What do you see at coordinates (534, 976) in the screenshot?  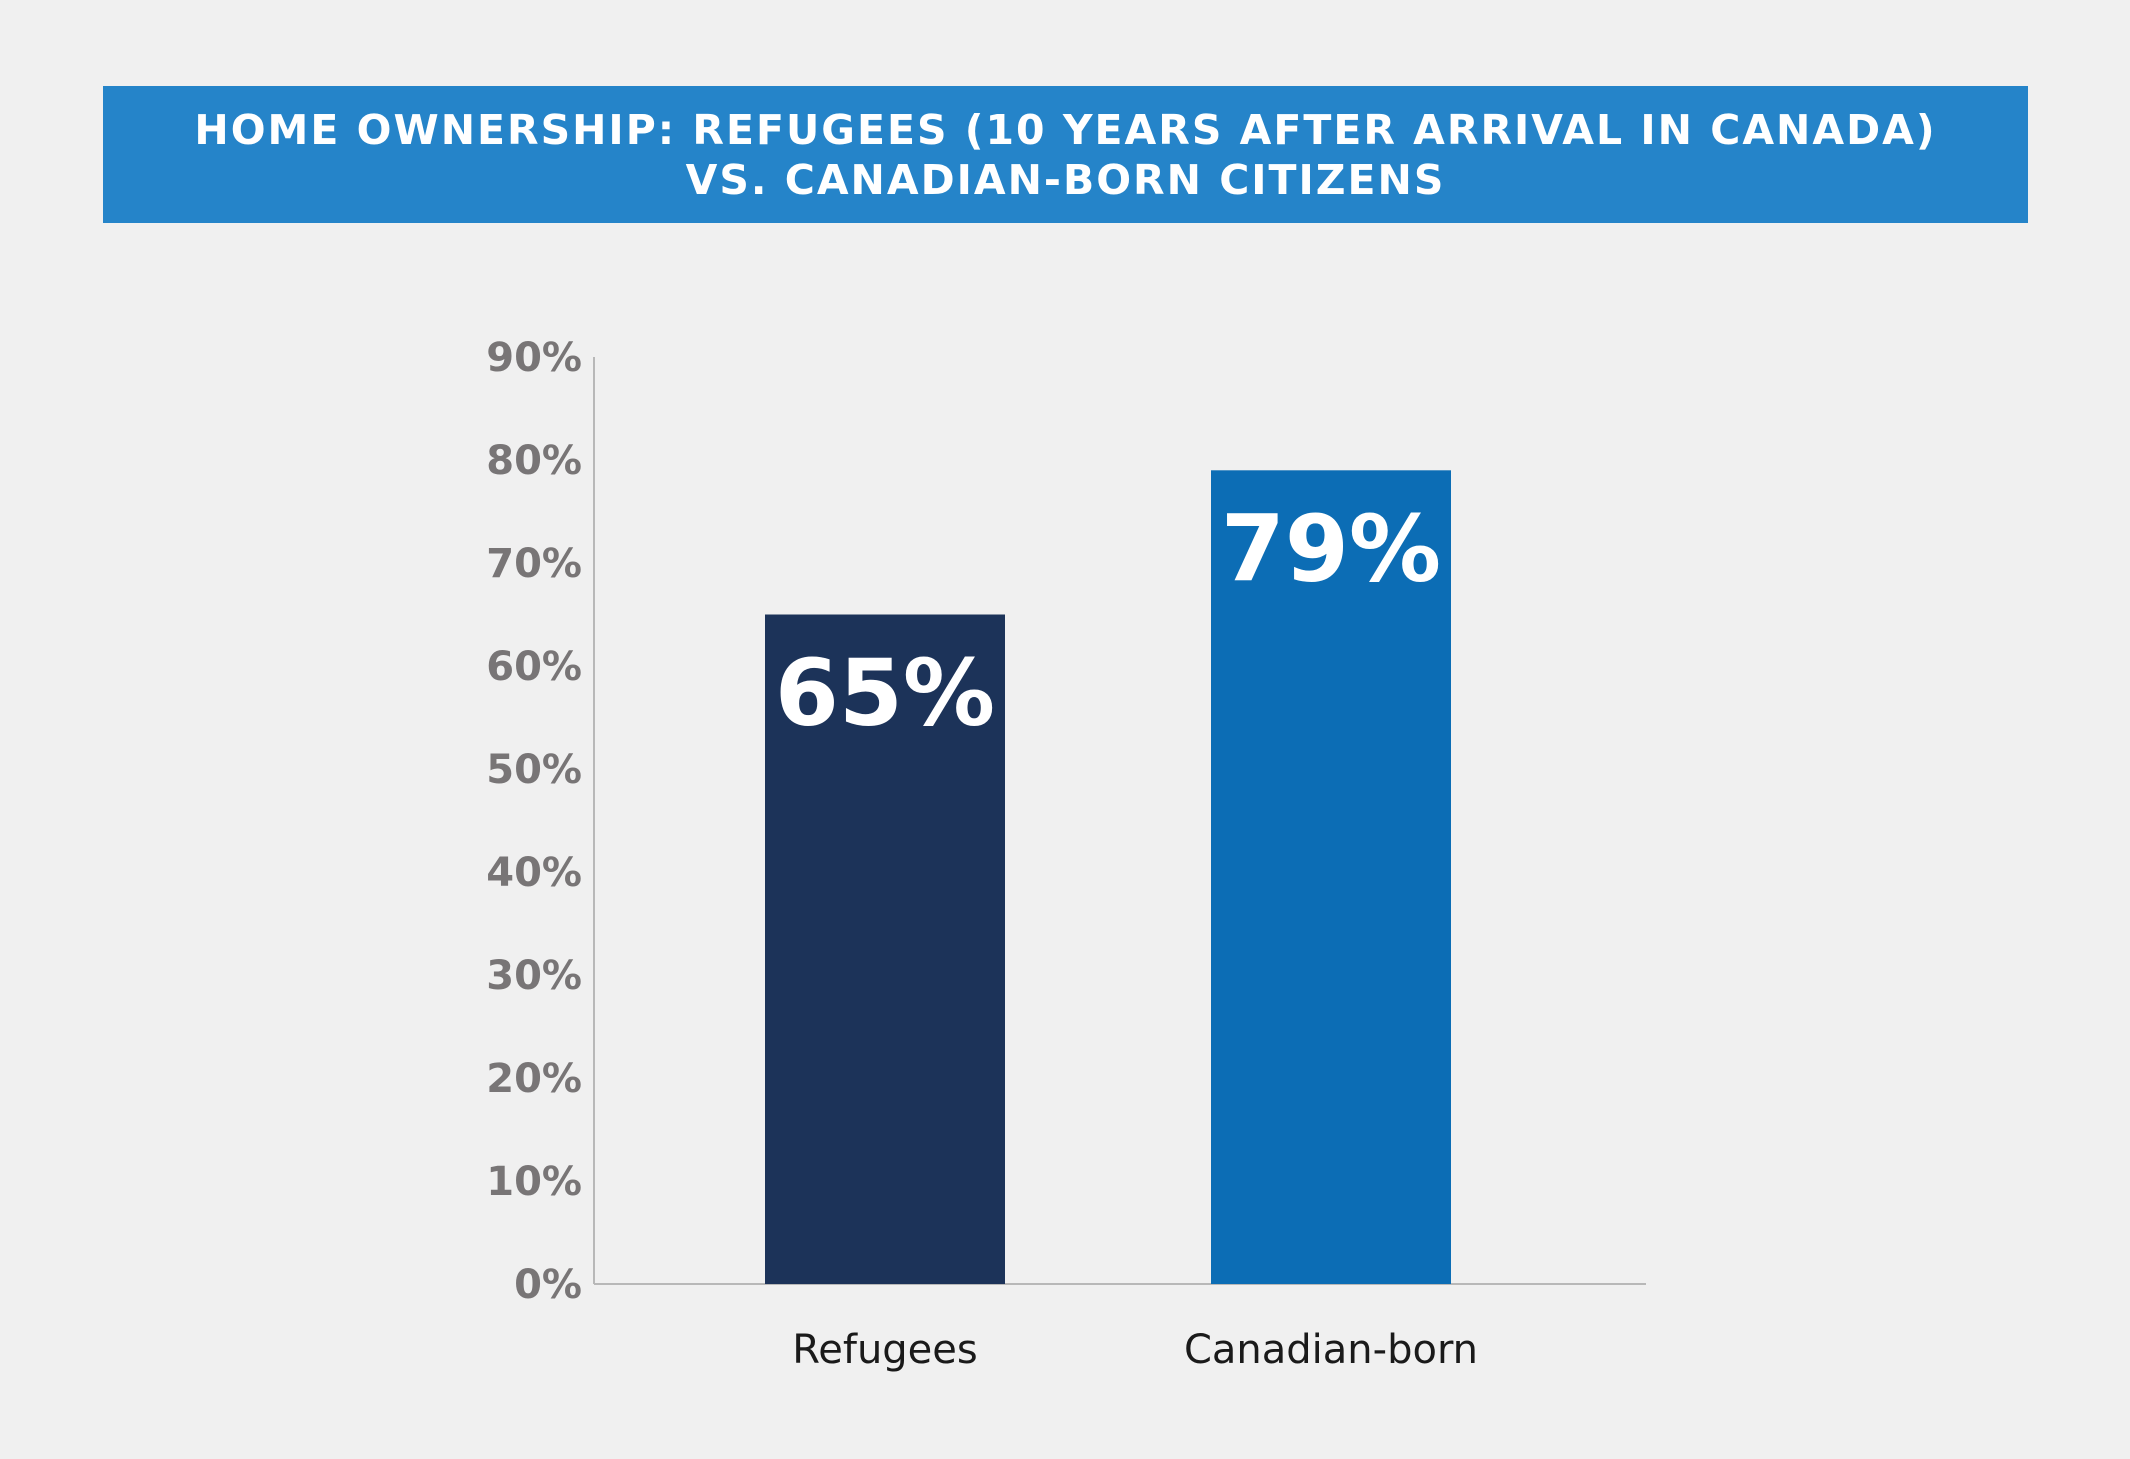 I see `y-tick-label-30: 30%` at bounding box center [534, 976].